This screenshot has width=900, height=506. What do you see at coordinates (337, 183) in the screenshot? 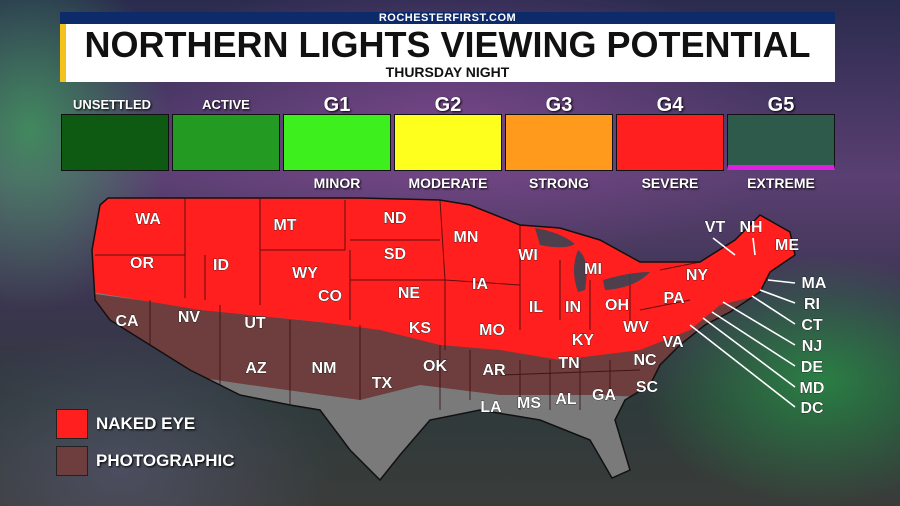
I see `scale-desc-minor: MINOR` at bounding box center [337, 183].